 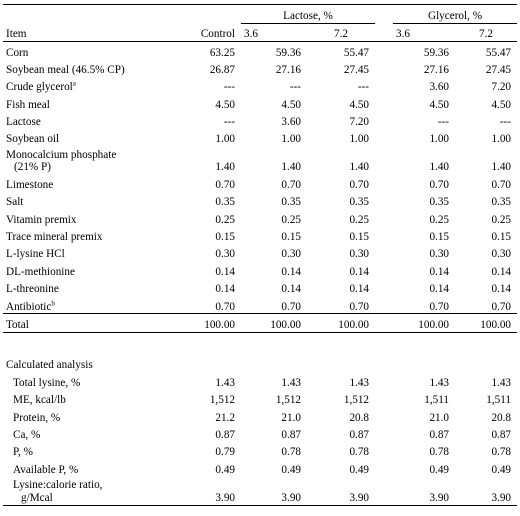 I want to click on ingredient-label: Limestone, so click(x=30, y=184).